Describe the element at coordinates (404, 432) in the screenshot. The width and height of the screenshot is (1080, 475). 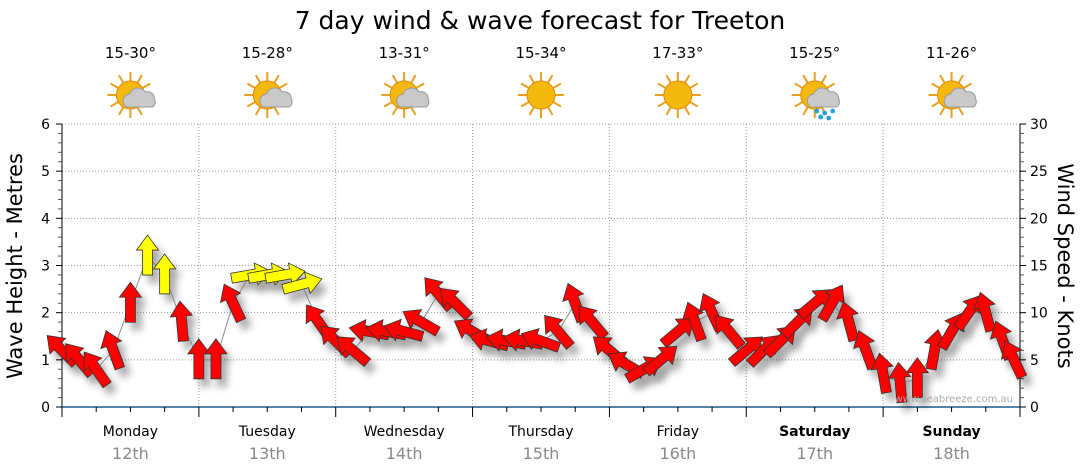
I see `day-name: Wednesday` at that location.